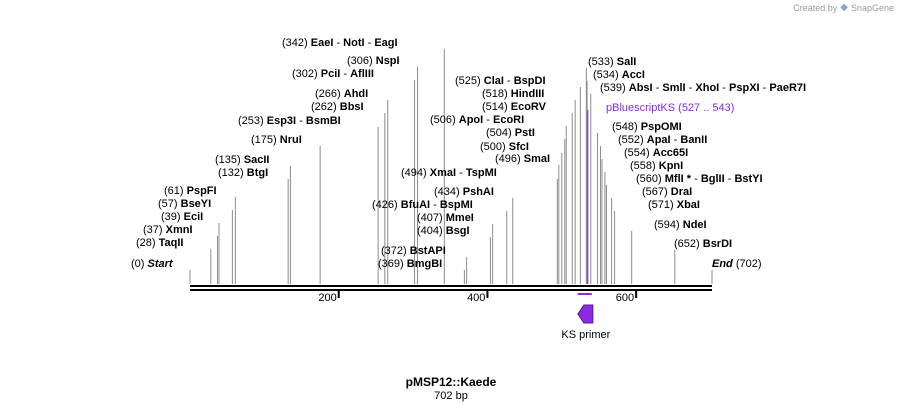 This screenshot has width=902, height=412. I want to click on enzyme-name: HindIII, so click(528, 94).